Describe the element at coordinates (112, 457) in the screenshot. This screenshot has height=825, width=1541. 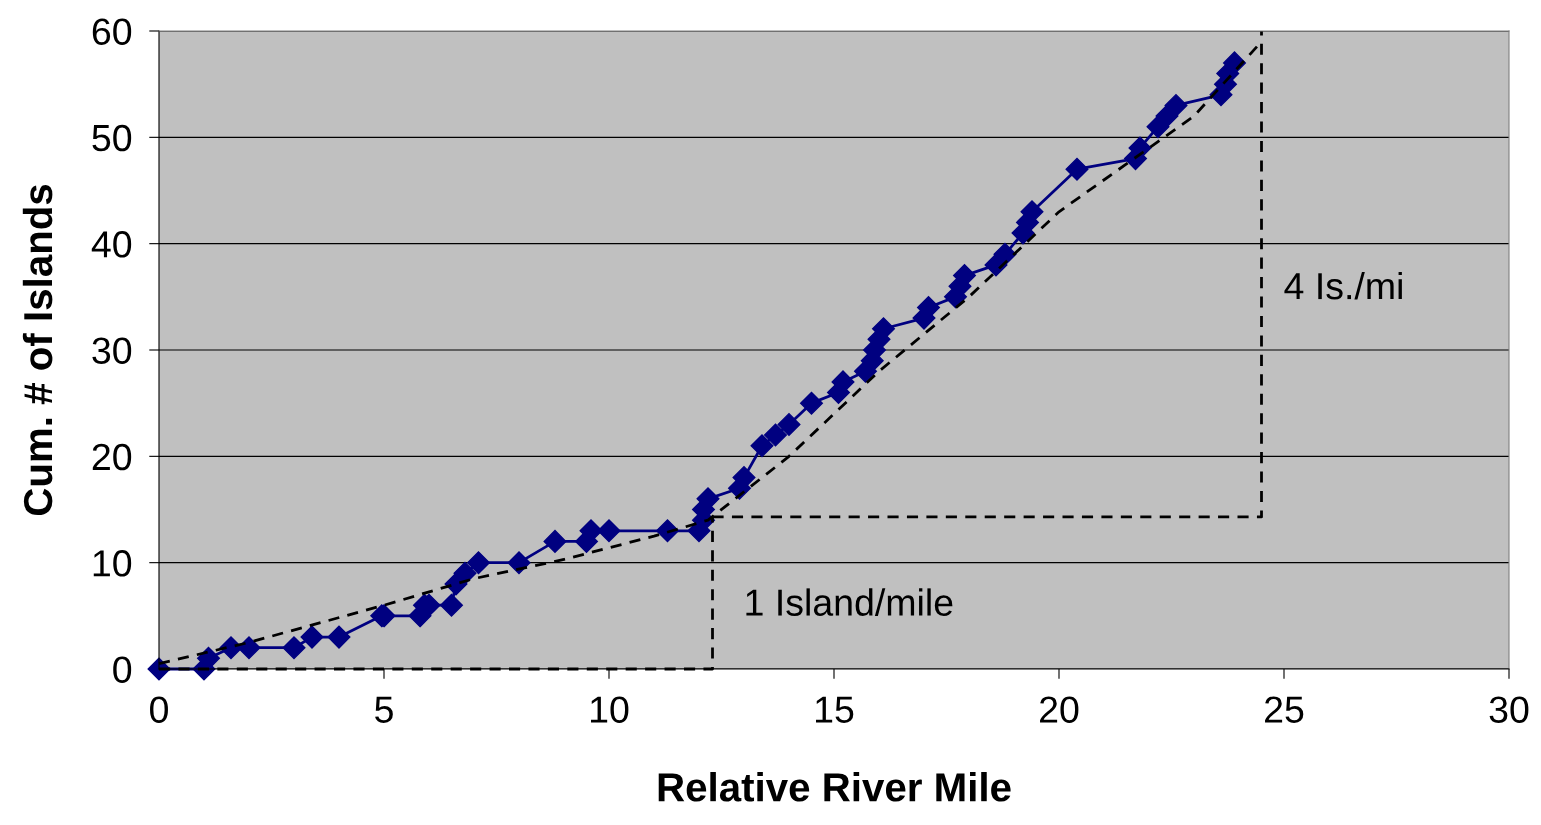
I see `y-tick-label: 20` at that location.